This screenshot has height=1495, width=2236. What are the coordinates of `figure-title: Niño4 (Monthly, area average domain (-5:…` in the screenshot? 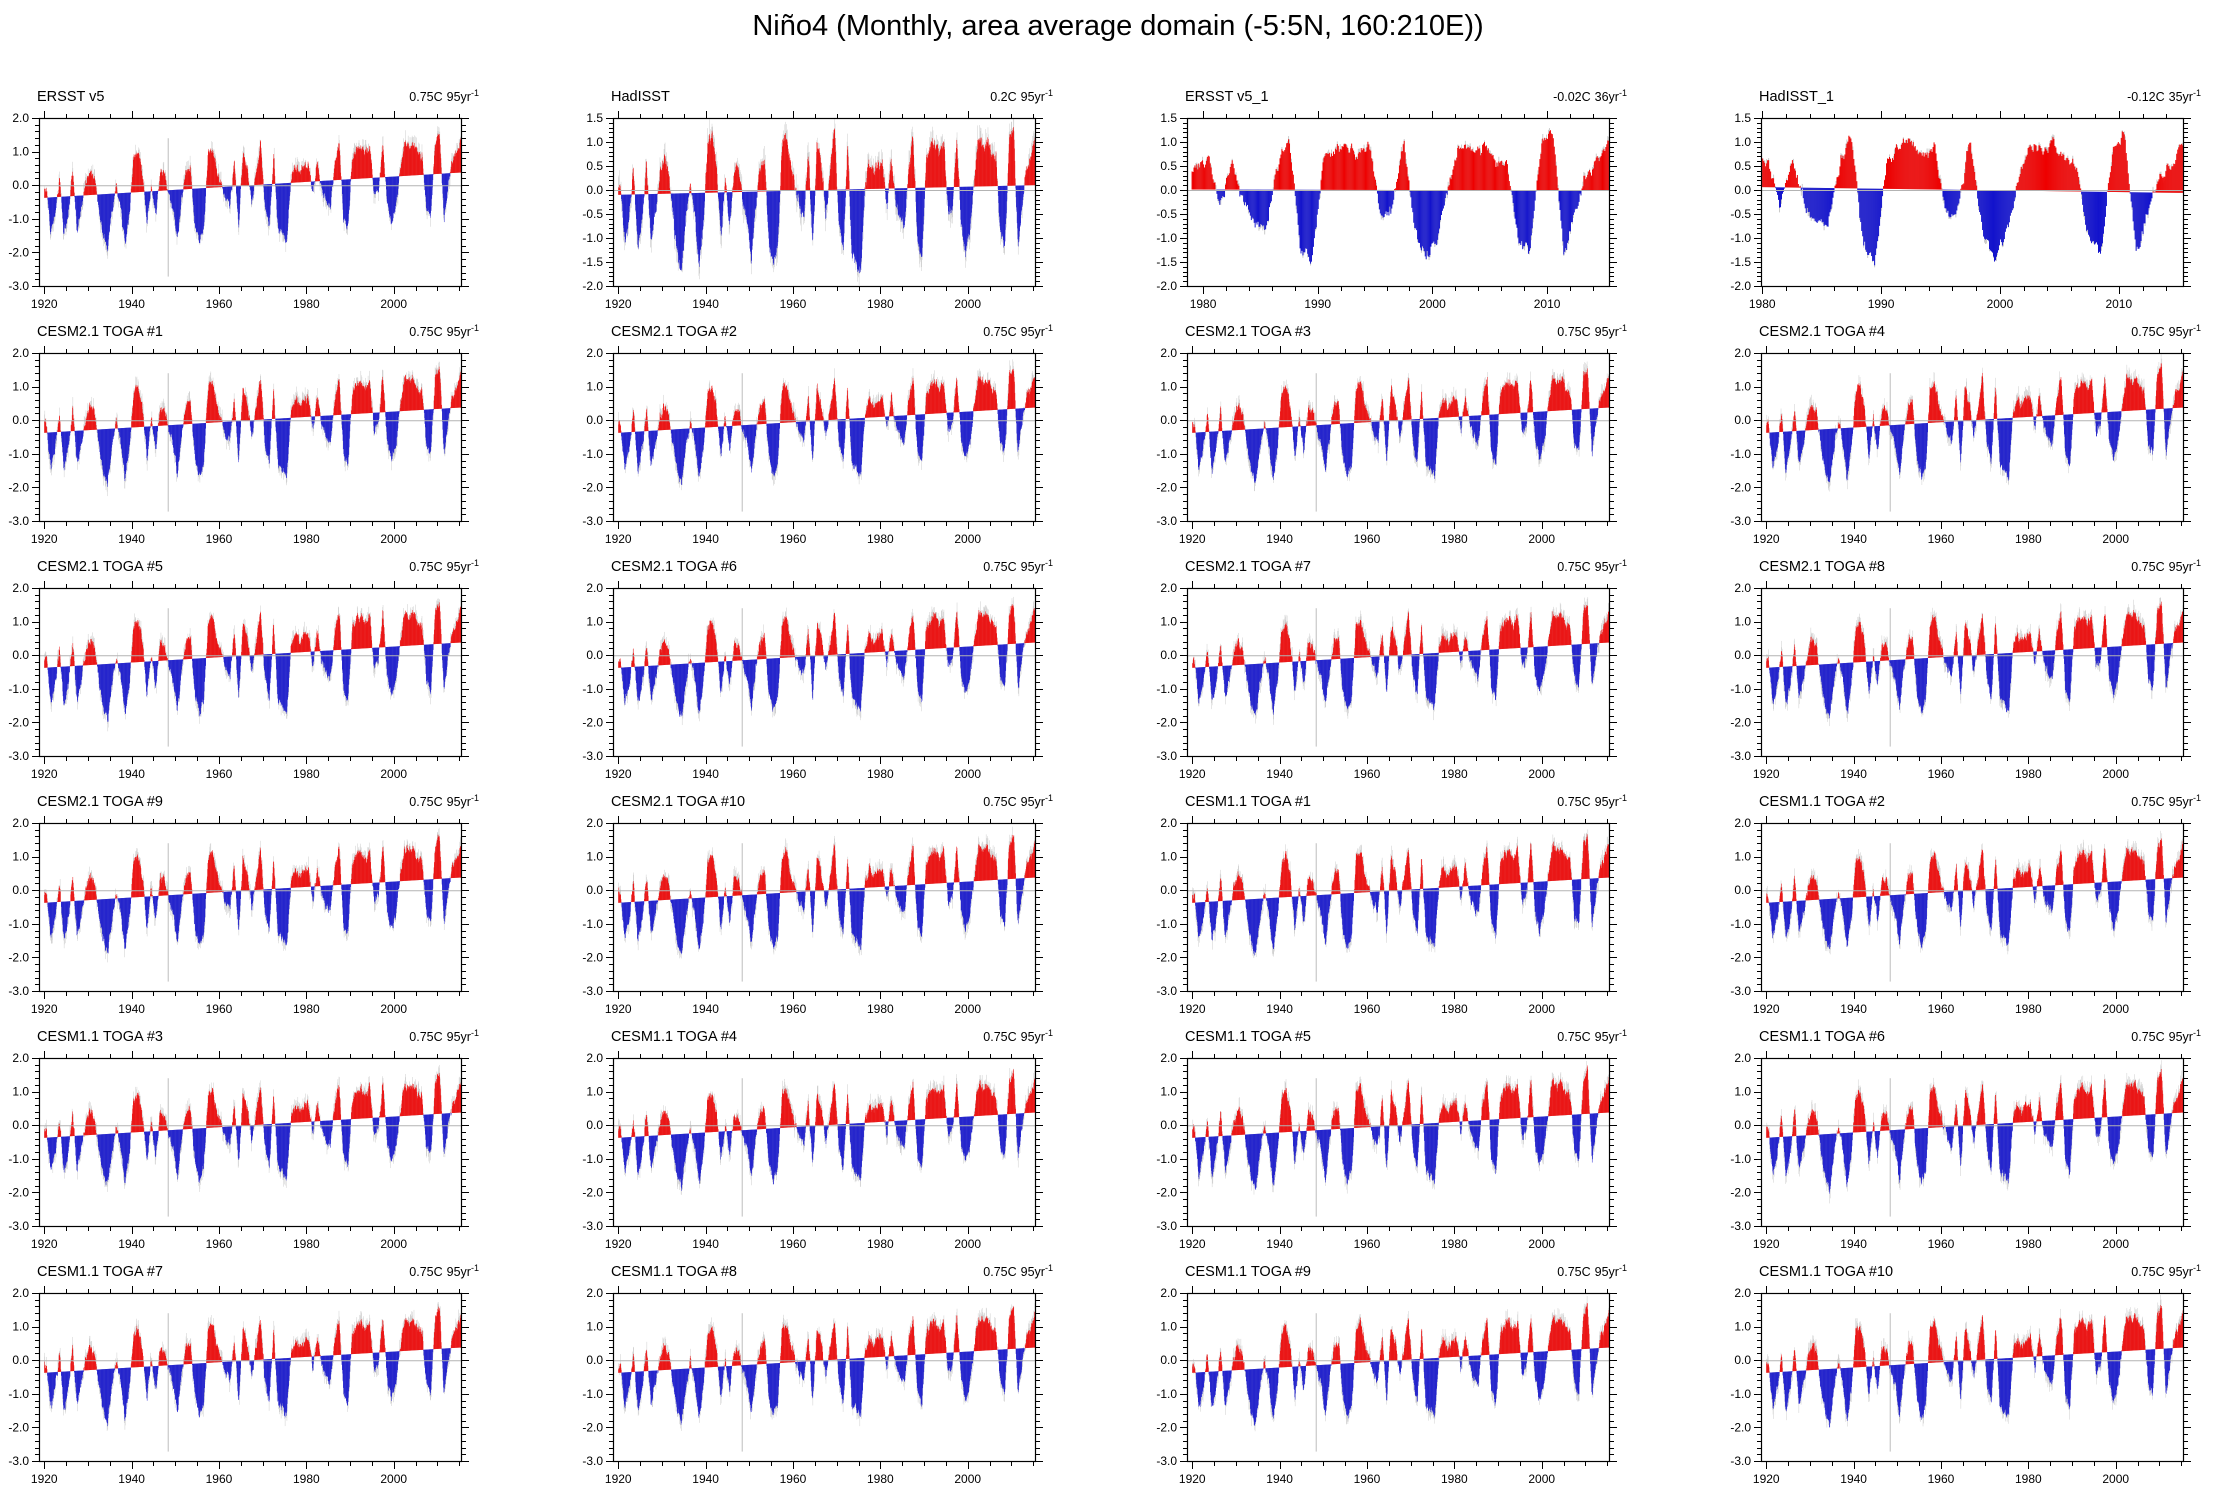 It's located at (1118, 26).